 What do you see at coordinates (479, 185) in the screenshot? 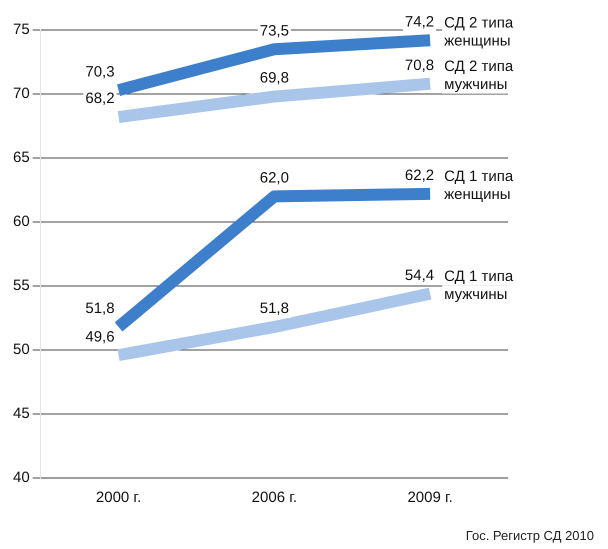
I see `series-label: СД 1 типа женщины` at bounding box center [479, 185].